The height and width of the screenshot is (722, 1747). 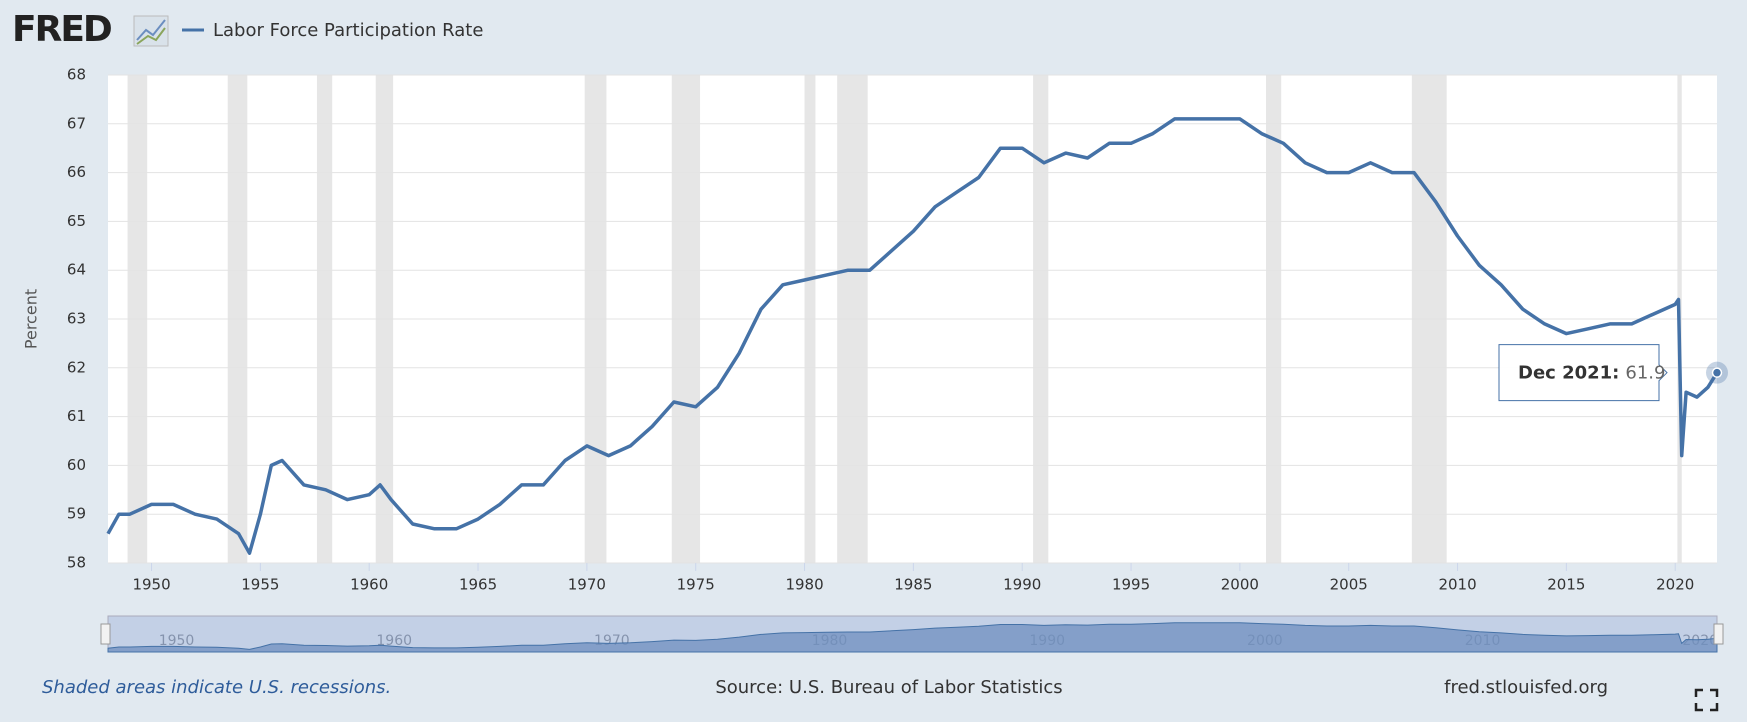 What do you see at coordinates (31, 319) in the screenshot?
I see `y-axis-label: Percent` at bounding box center [31, 319].